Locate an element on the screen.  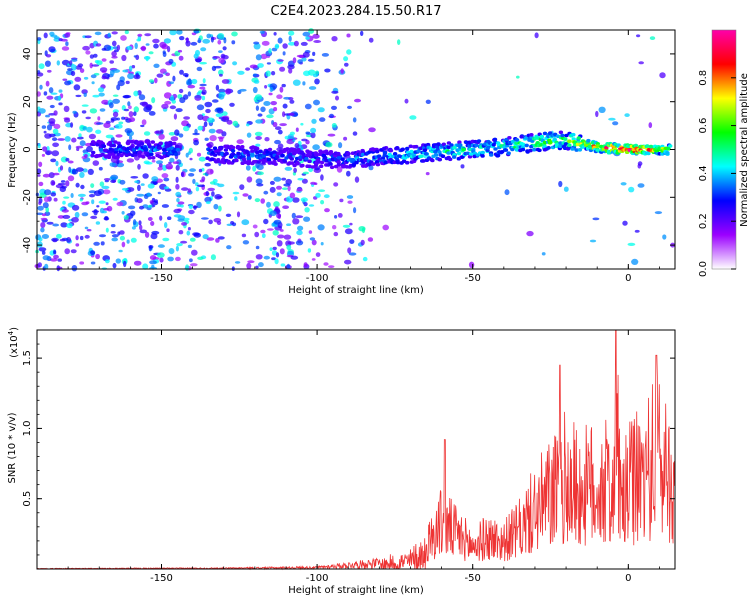
y-tick-label: -20 is located at coordinates (27, 197).